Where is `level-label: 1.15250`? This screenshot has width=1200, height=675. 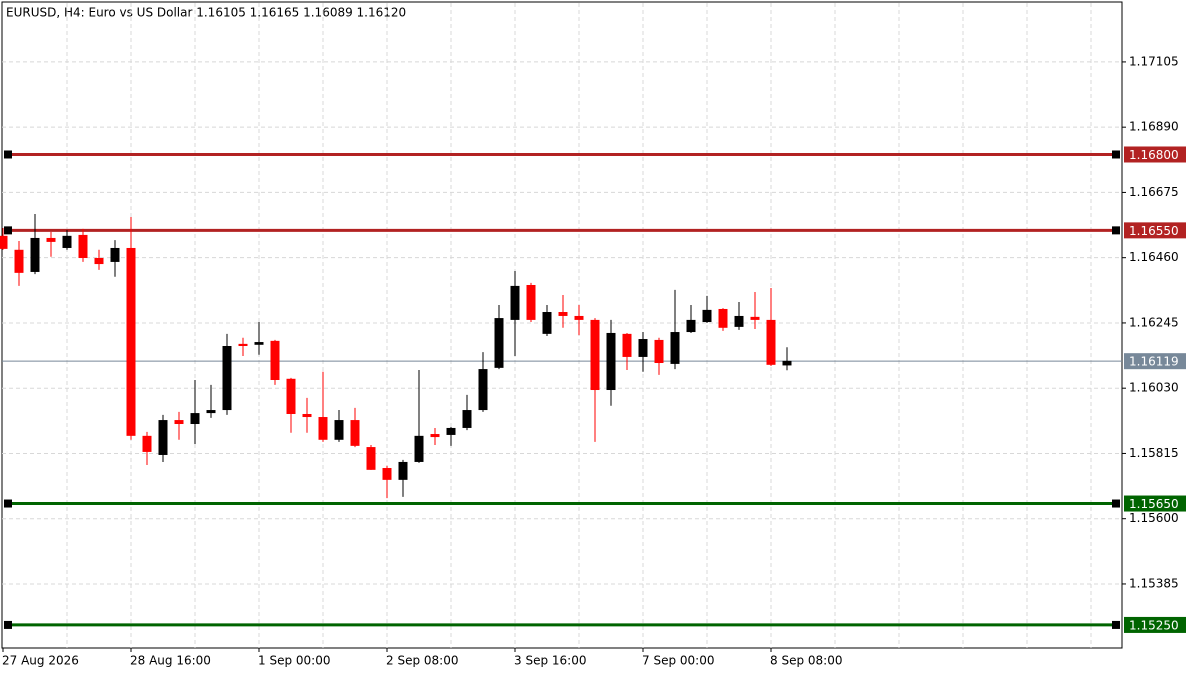
level-label: 1.15250 is located at coordinates (1154, 625).